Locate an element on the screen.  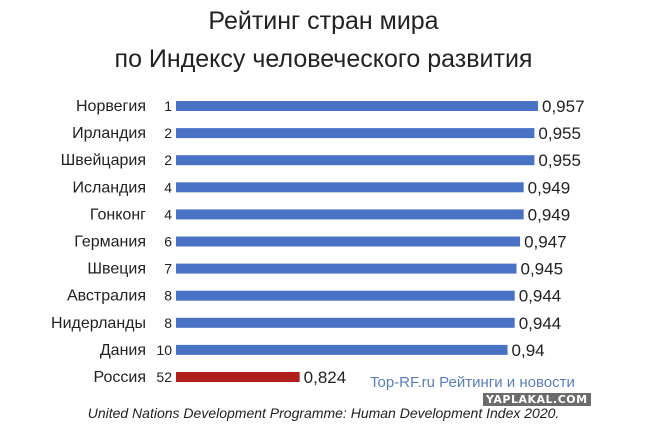
rank-label: 1 is located at coordinates (168, 106).